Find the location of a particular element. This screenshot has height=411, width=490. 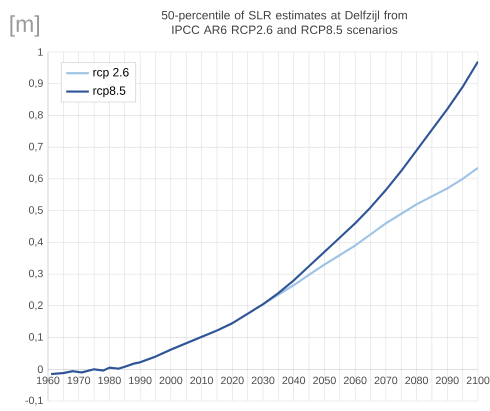

y-tick-label: 0,6 is located at coordinates (35, 179).